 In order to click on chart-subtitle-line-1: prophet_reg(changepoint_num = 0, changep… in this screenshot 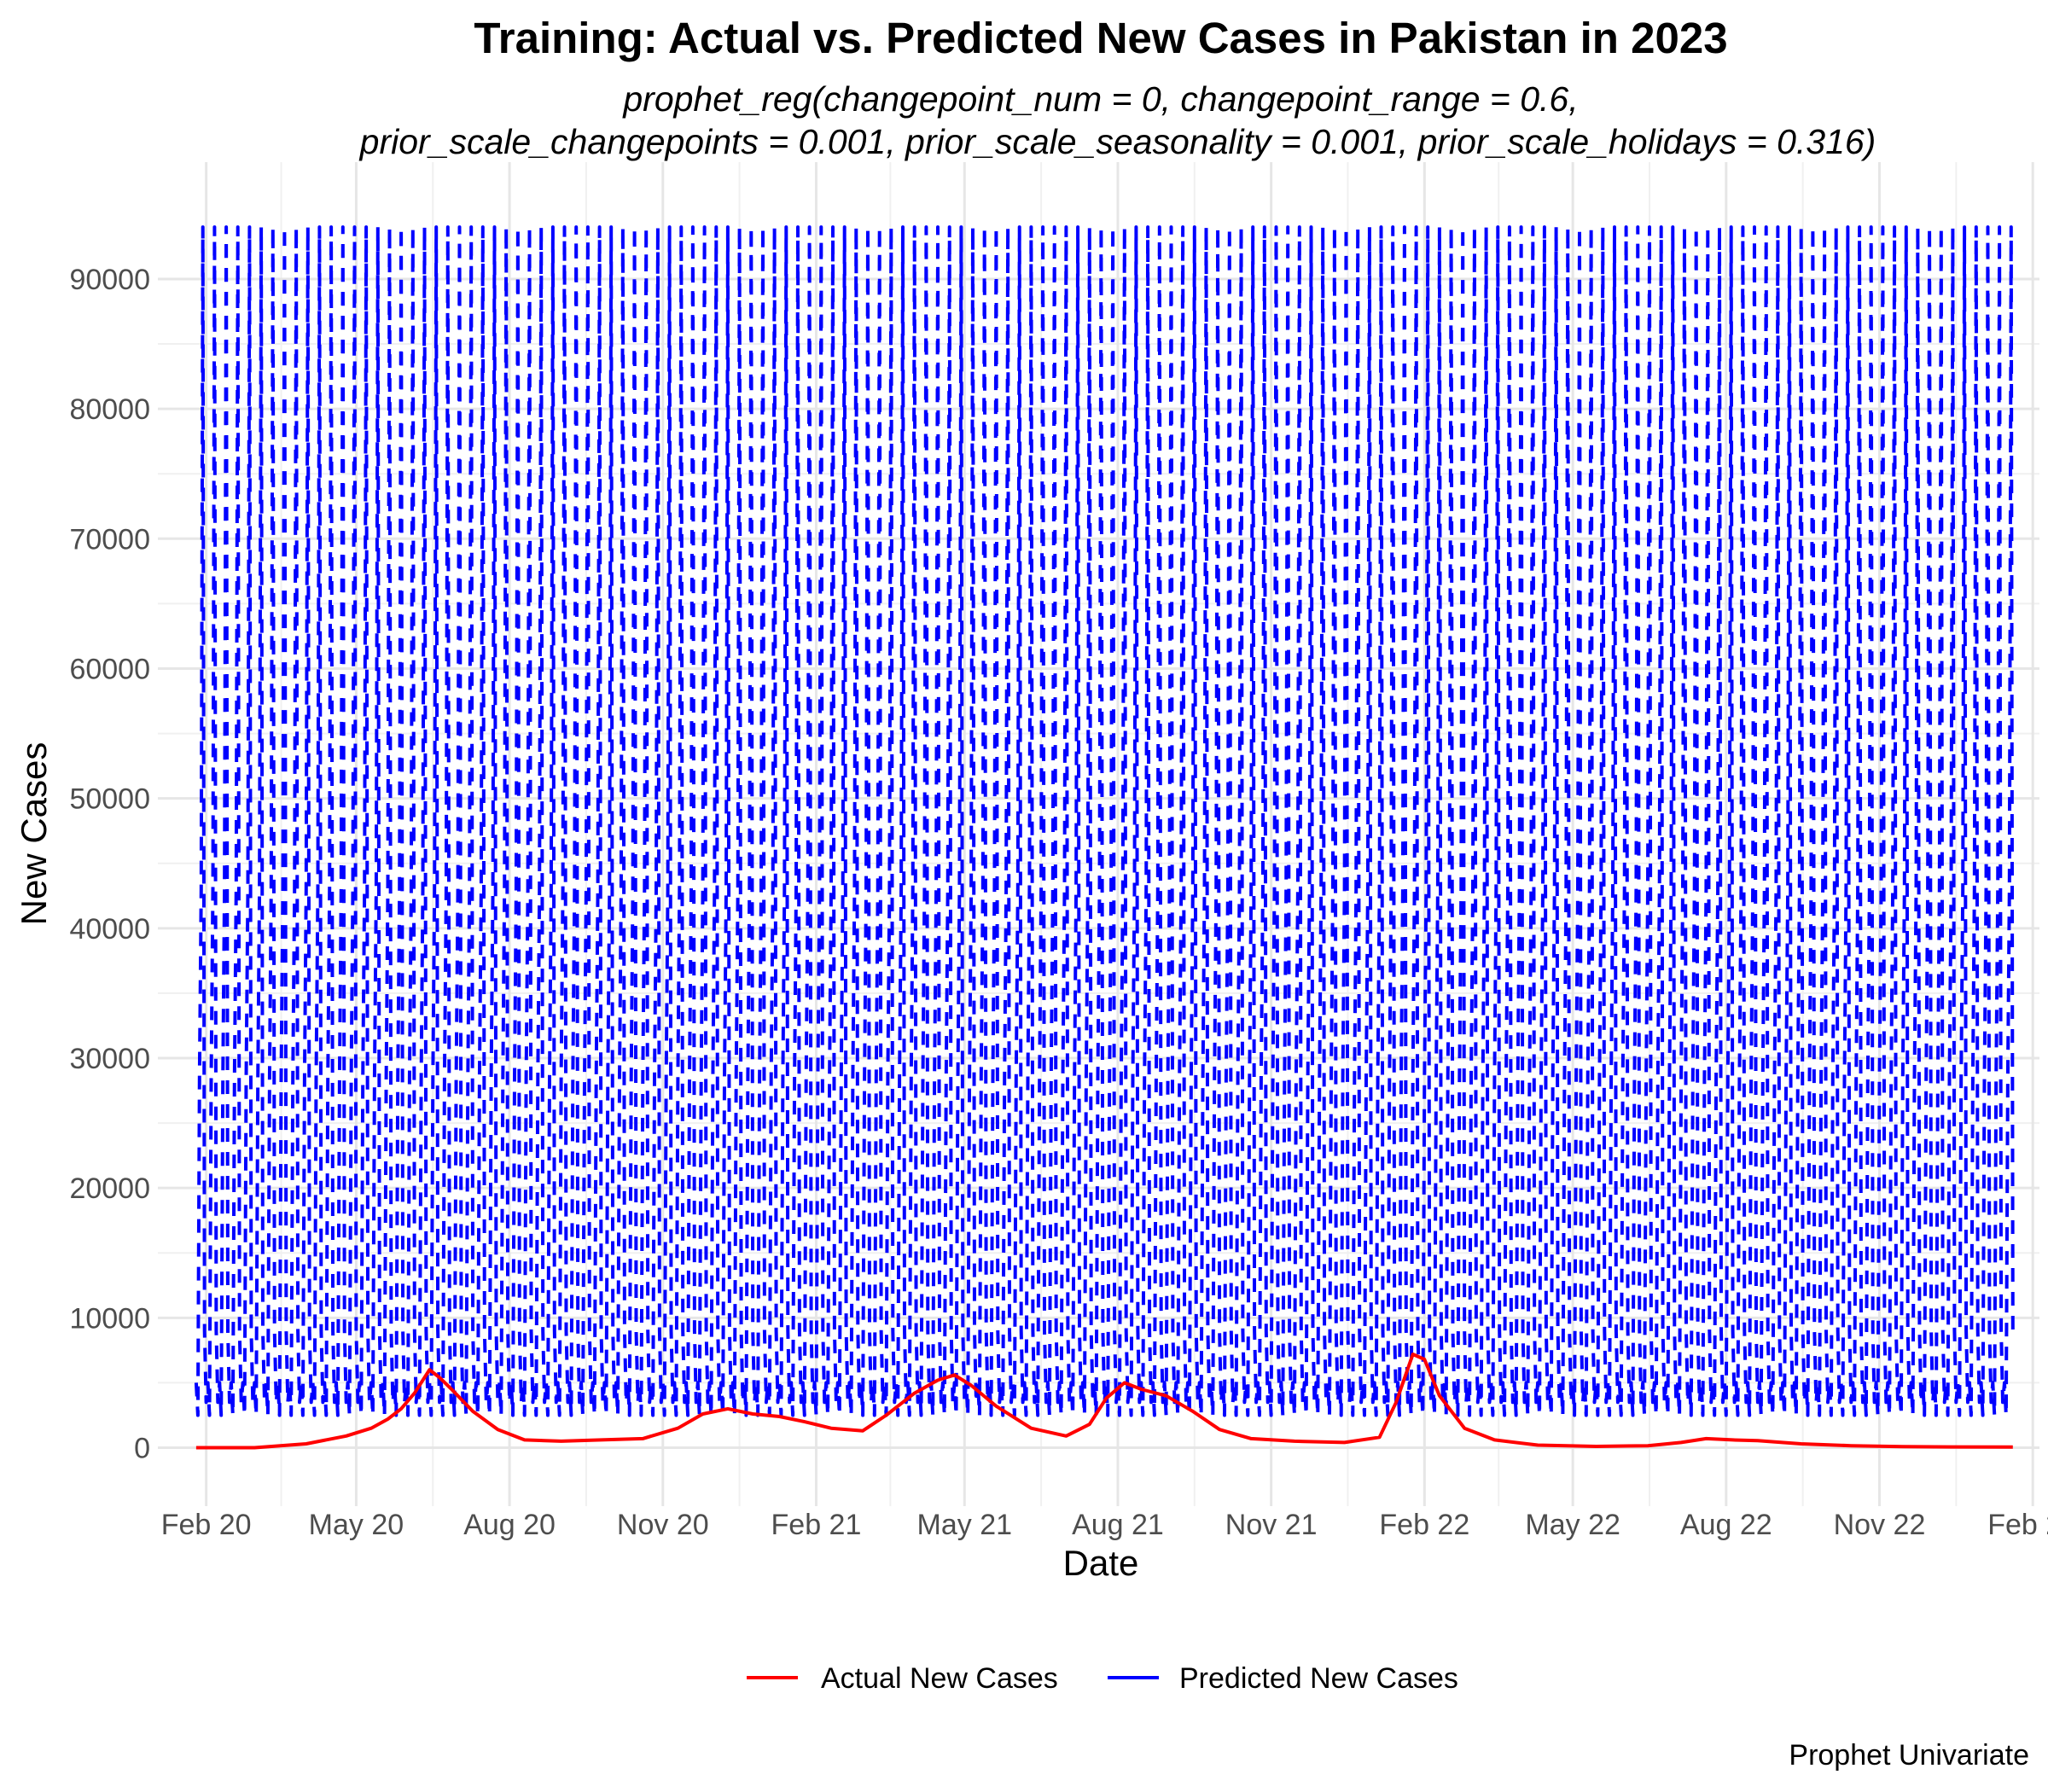, I will do `click(1099, 99)`.